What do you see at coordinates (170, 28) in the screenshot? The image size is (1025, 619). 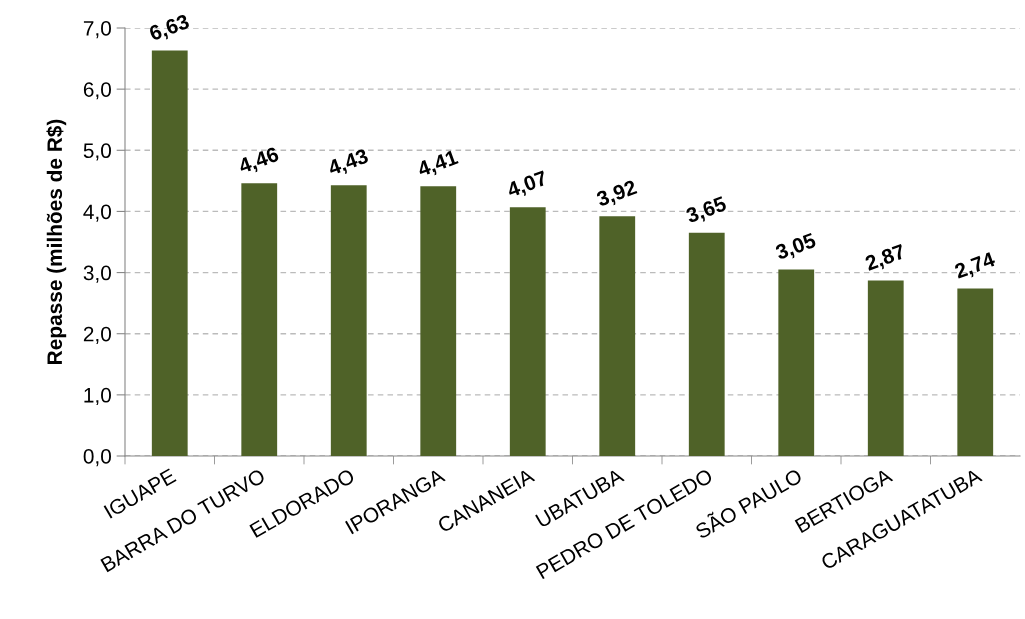 I see `data-label: 6,63` at bounding box center [170, 28].